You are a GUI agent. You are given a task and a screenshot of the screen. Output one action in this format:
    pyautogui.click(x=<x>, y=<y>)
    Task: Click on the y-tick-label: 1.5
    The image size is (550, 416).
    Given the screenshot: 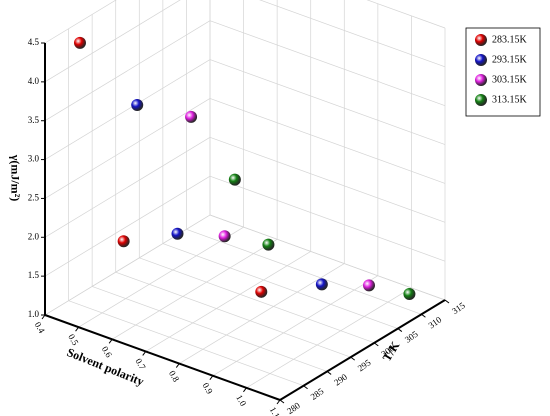 What is the action you would take?
    pyautogui.click(x=34, y=275)
    